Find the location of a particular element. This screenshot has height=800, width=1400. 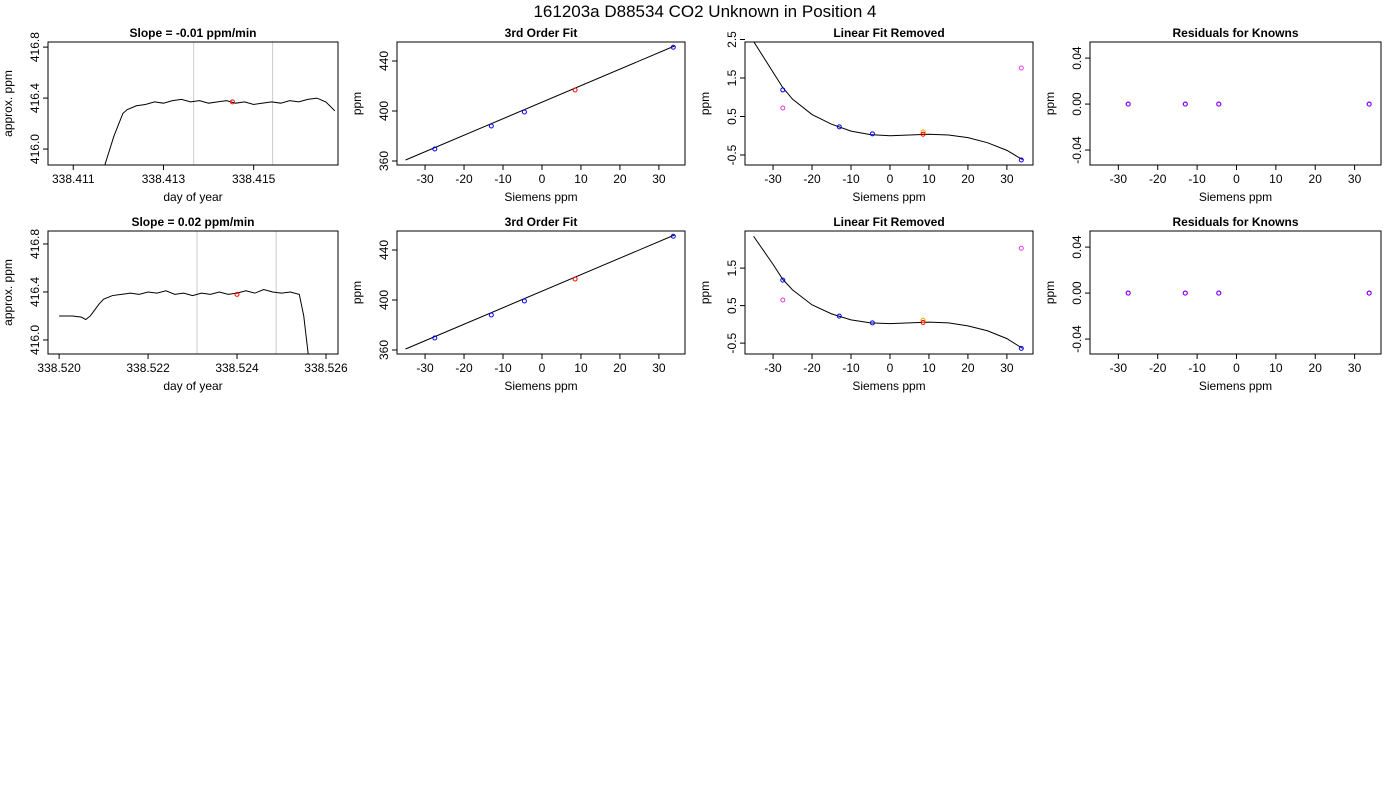

x-tick-label: 338.413 is located at coordinates (164, 179).